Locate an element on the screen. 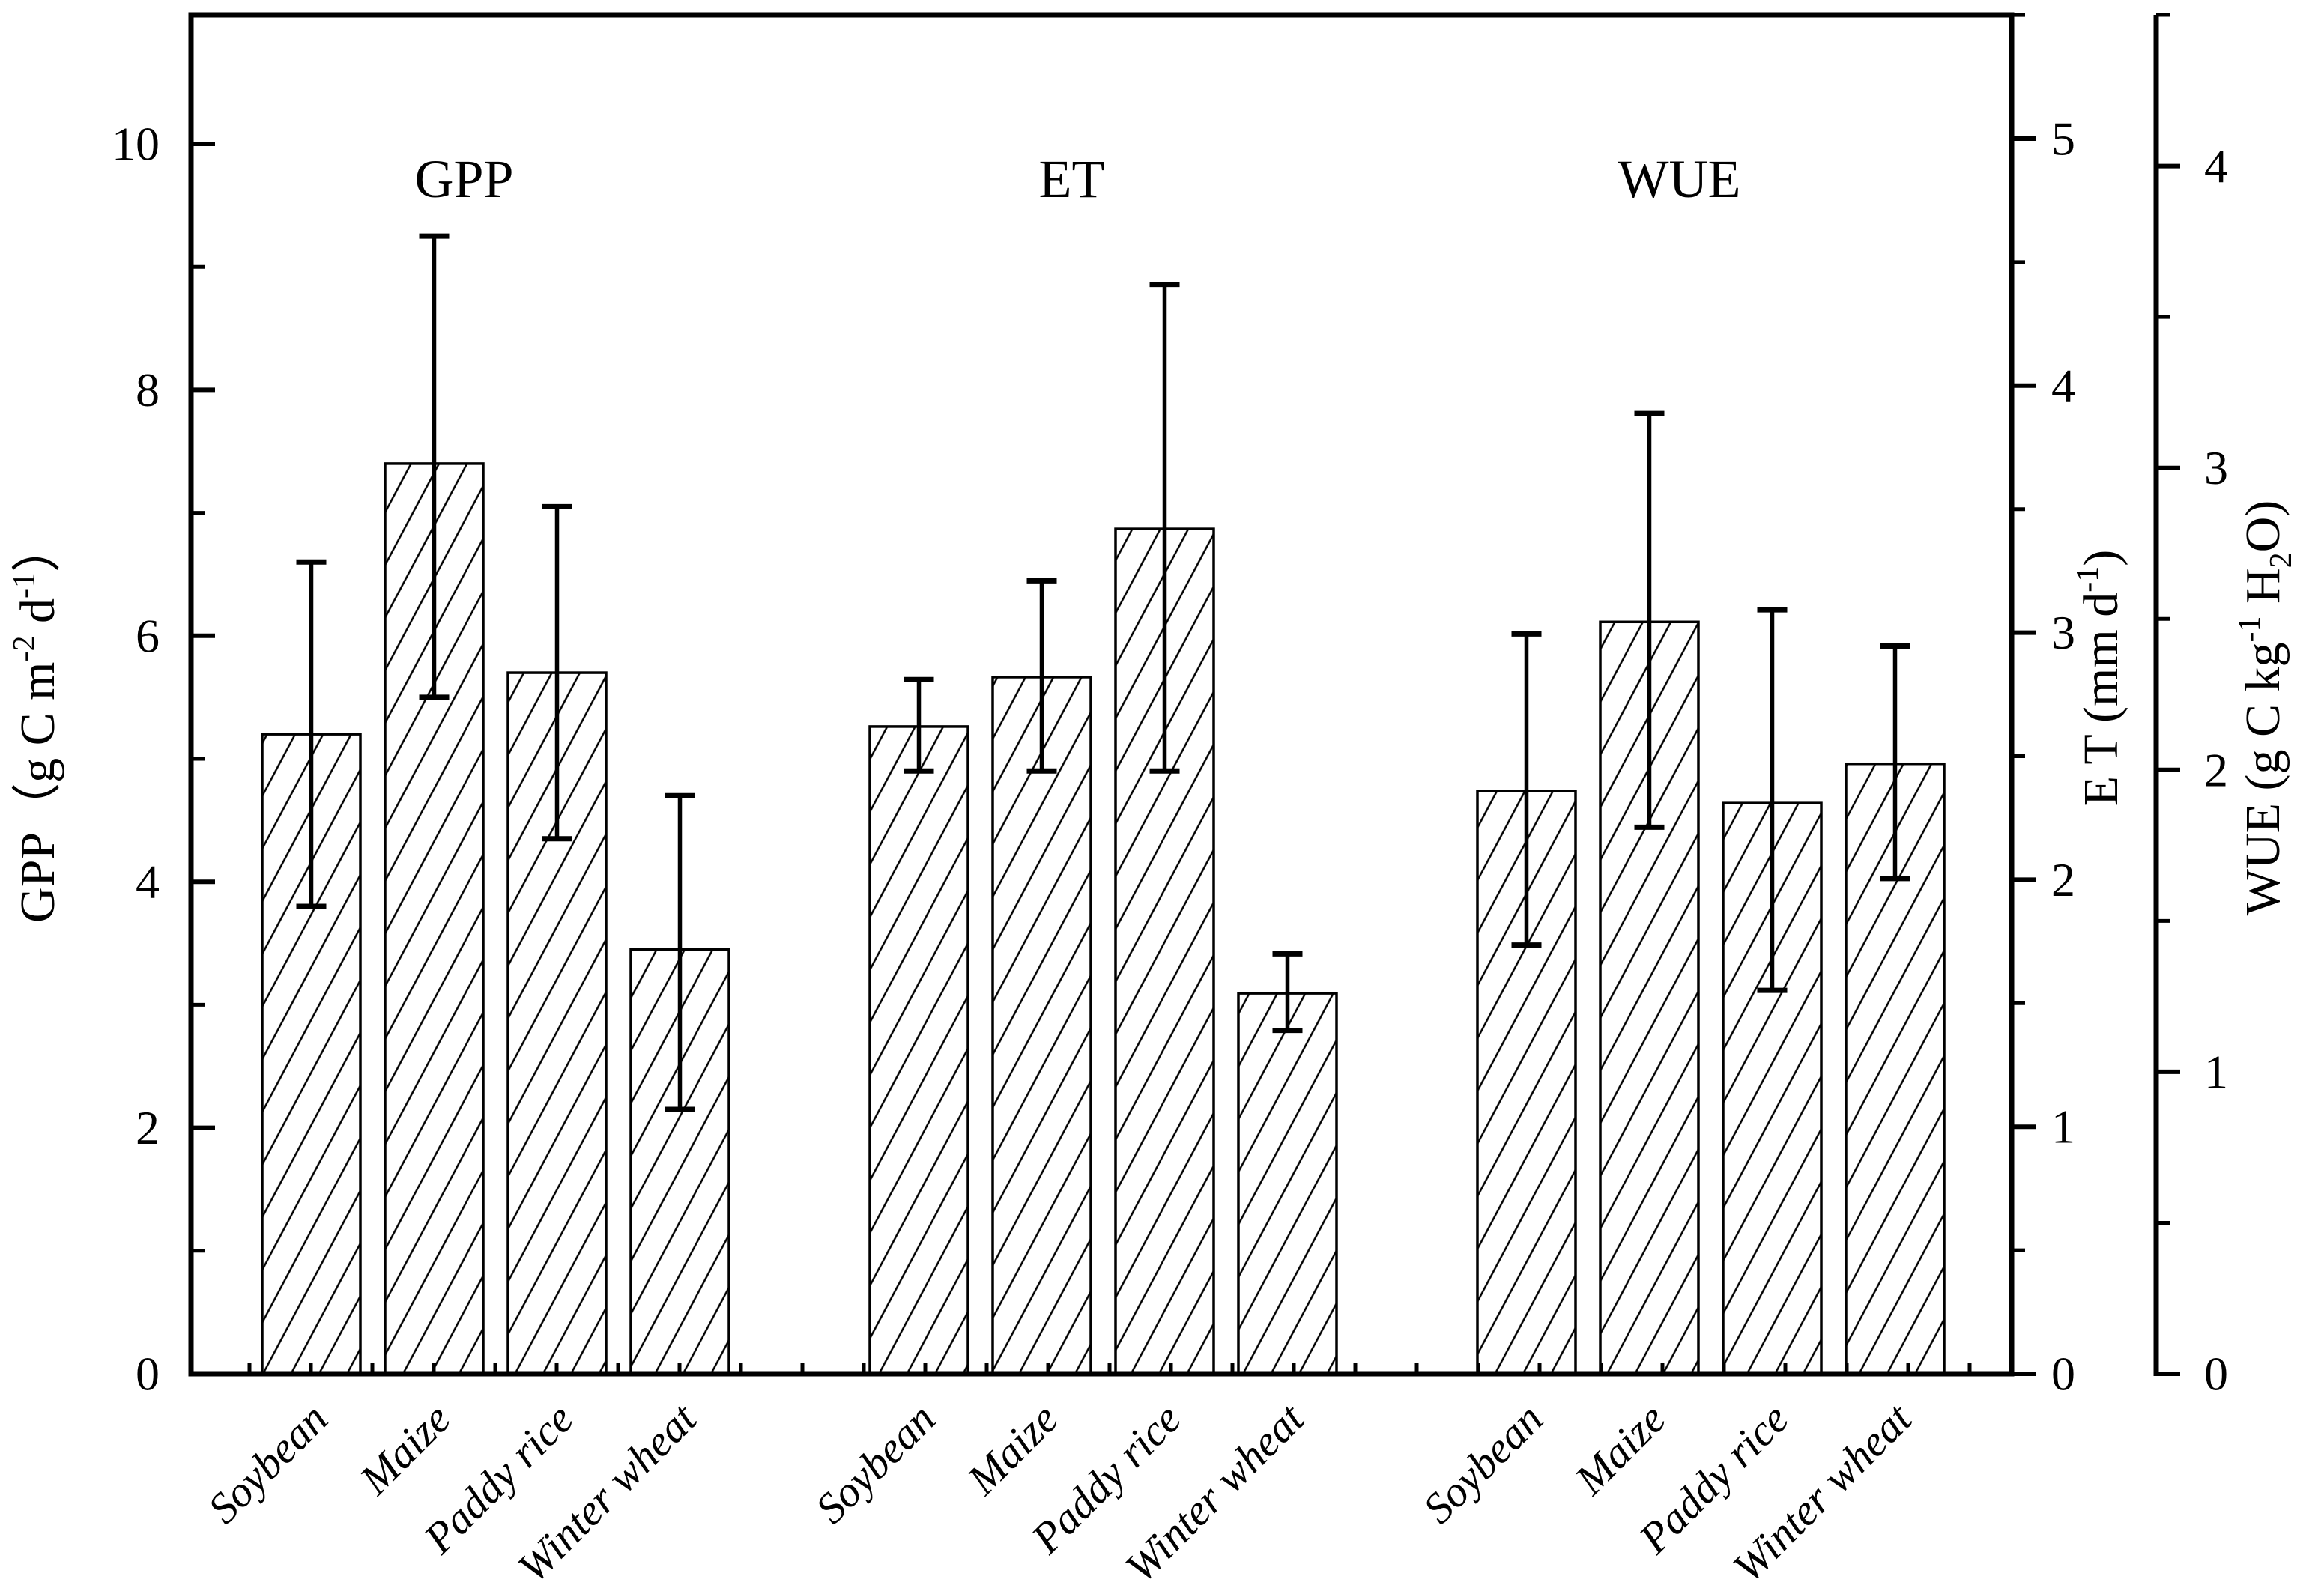 The height and width of the screenshot is (1582, 2324). wue-axis-label: WUE (g C kg-1 H2O) is located at coordinates (2266, 708).